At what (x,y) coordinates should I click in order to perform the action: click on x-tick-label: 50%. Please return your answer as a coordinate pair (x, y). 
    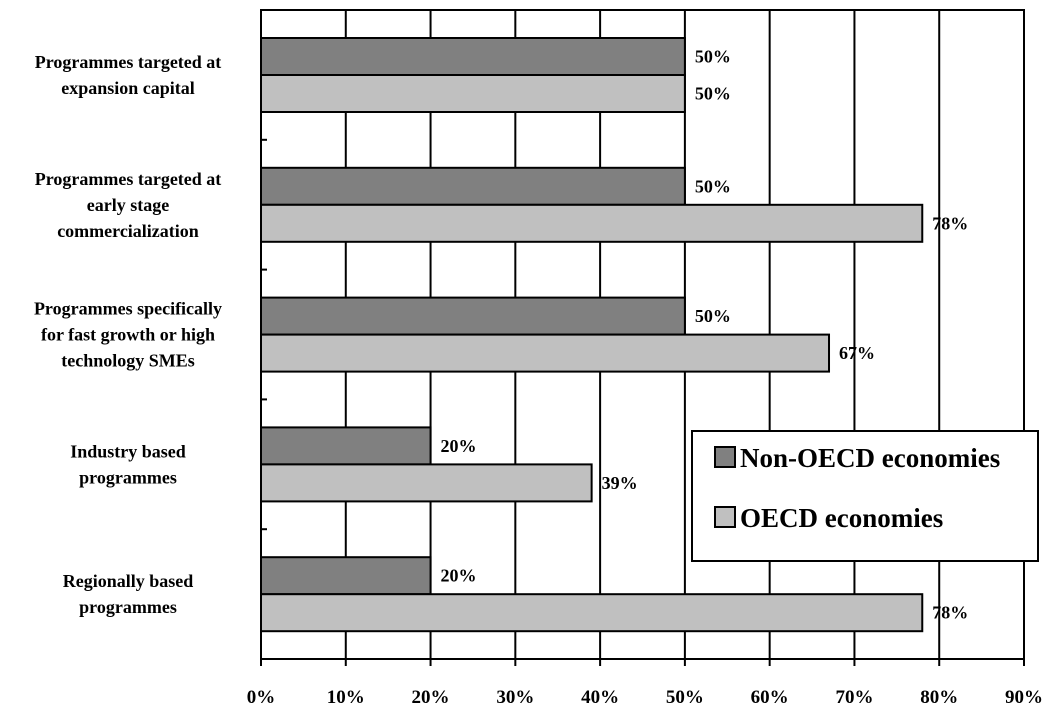
    Looking at the image, I should click on (685, 696).